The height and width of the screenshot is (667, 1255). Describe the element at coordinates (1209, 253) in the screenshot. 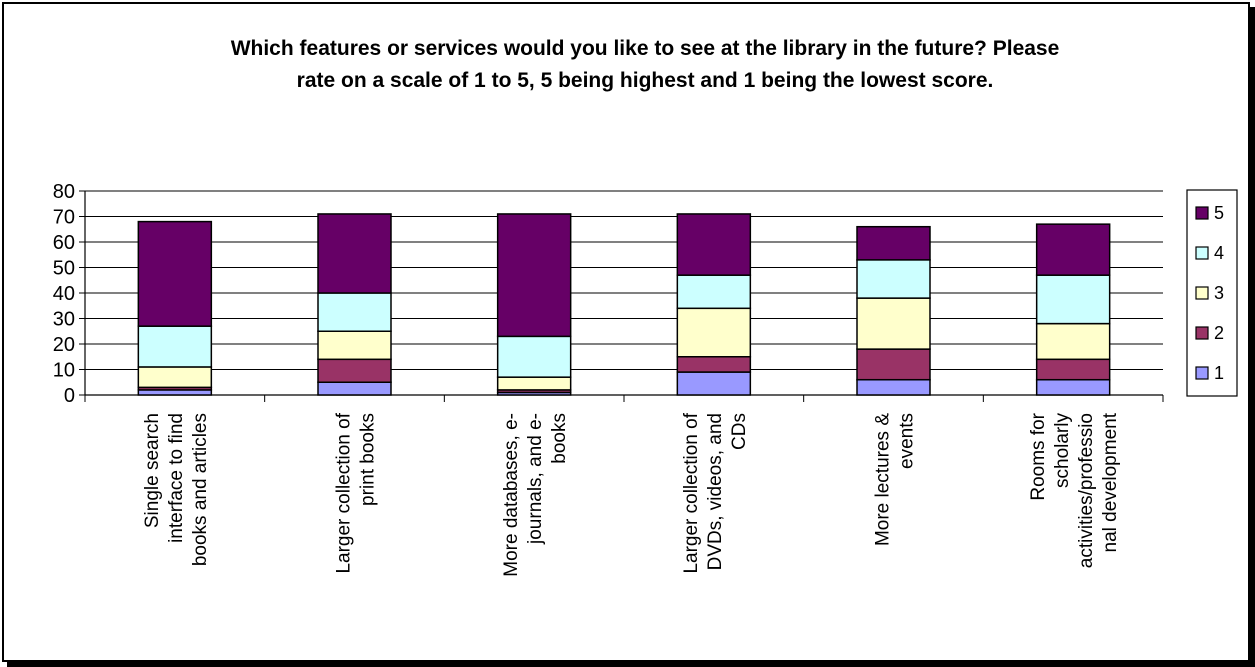

I see `legend-item: 4` at that location.